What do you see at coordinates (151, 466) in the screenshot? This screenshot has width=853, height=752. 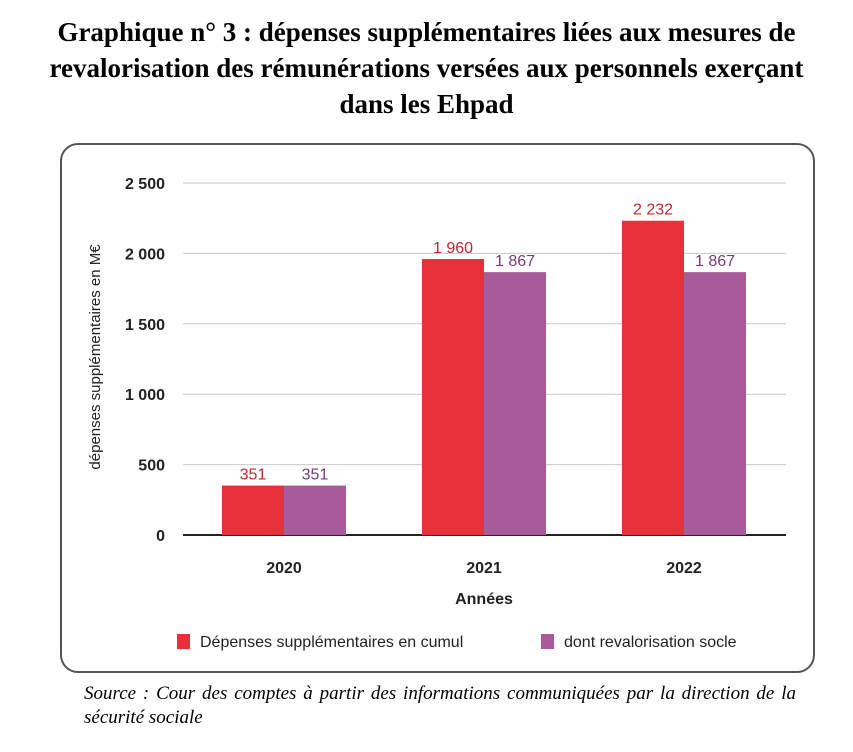 I see `y-tick-label: 500` at bounding box center [151, 466].